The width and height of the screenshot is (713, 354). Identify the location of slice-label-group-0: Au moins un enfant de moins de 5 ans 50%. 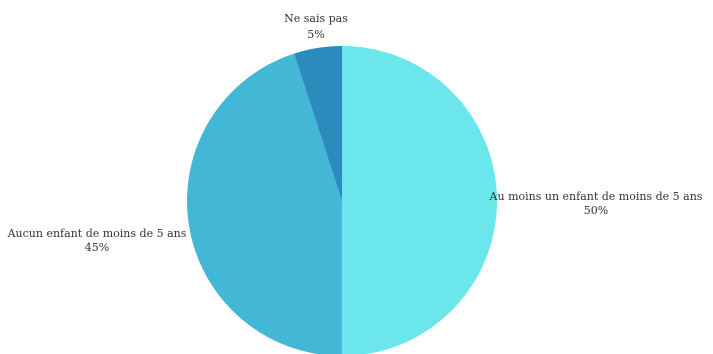
(596, 203).